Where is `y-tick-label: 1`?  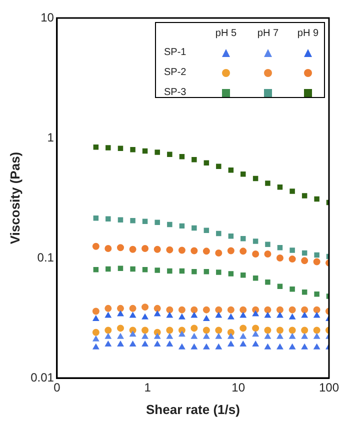 y-tick-label: 1 is located at coordinates (50, 137).